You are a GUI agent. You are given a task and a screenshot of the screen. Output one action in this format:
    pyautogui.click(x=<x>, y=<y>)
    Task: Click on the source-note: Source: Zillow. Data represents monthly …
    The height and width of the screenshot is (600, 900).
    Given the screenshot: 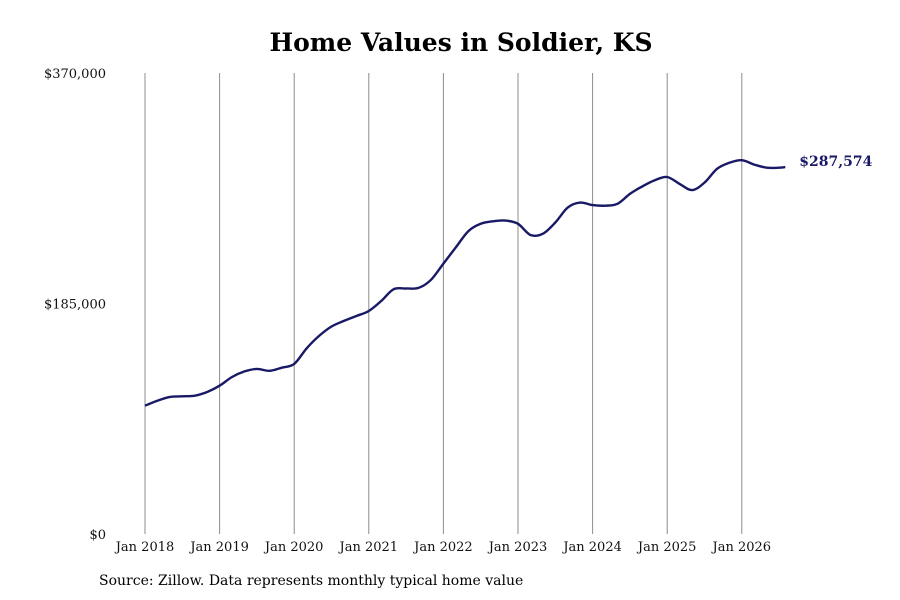 What is the action you would take?
    pyautogui.click(x=311, y=581)
    